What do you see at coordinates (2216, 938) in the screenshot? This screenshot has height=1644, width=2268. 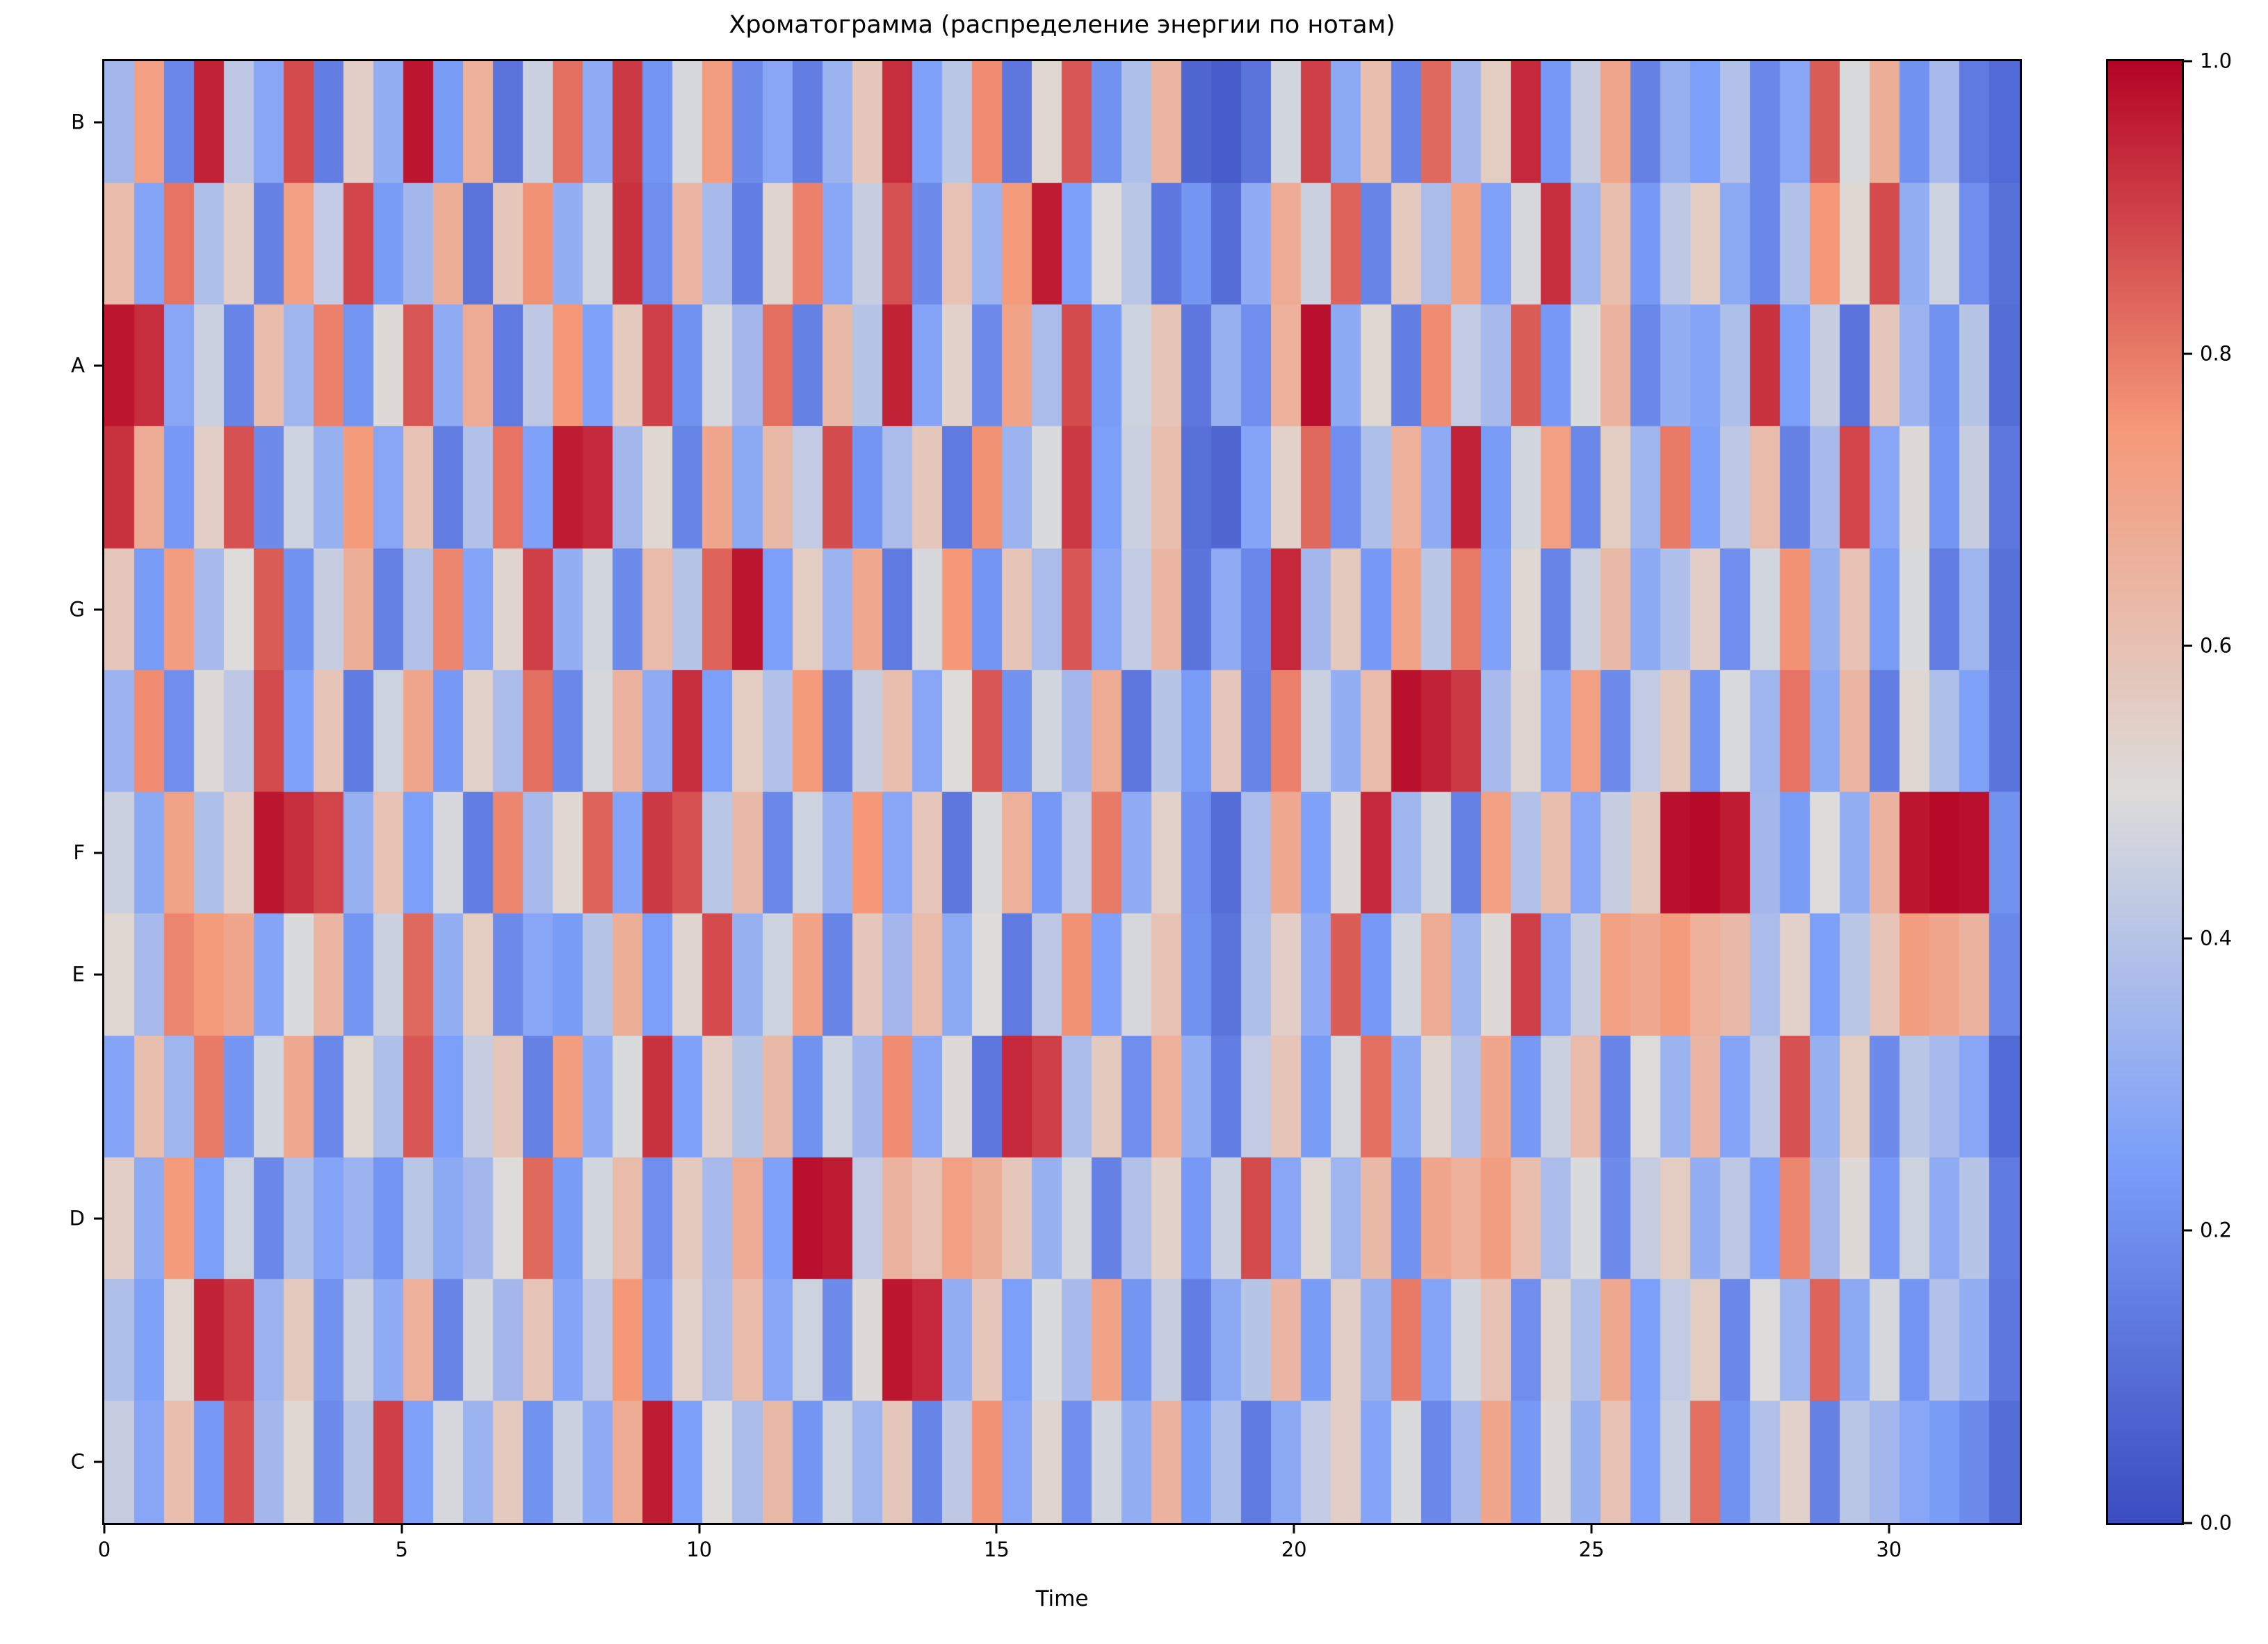 I see `colorbar-tick-label: 0.4` at bounding box center [2216, 938].